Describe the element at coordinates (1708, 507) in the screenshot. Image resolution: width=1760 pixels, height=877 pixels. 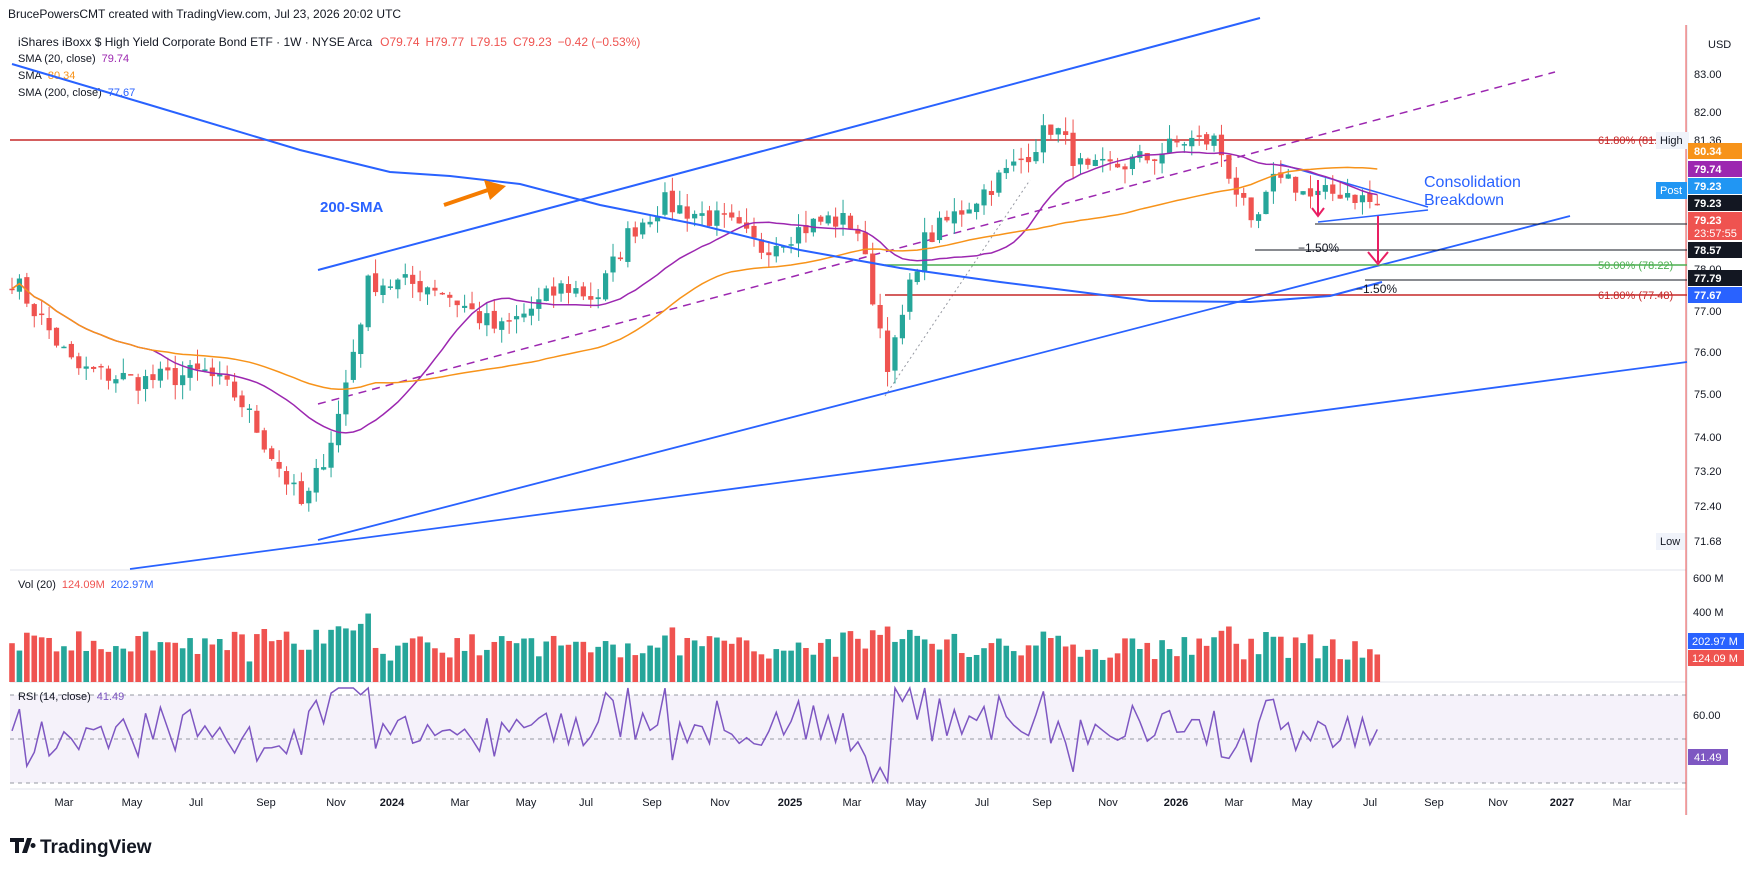
I see `price-tick-label: 72.40` at that location.